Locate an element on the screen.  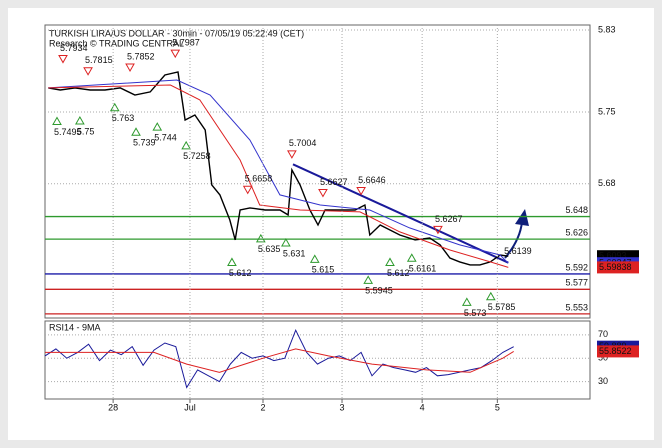
chart-subtitle: Research © TRADING CENTRAL is located at coordinates (116, 43).